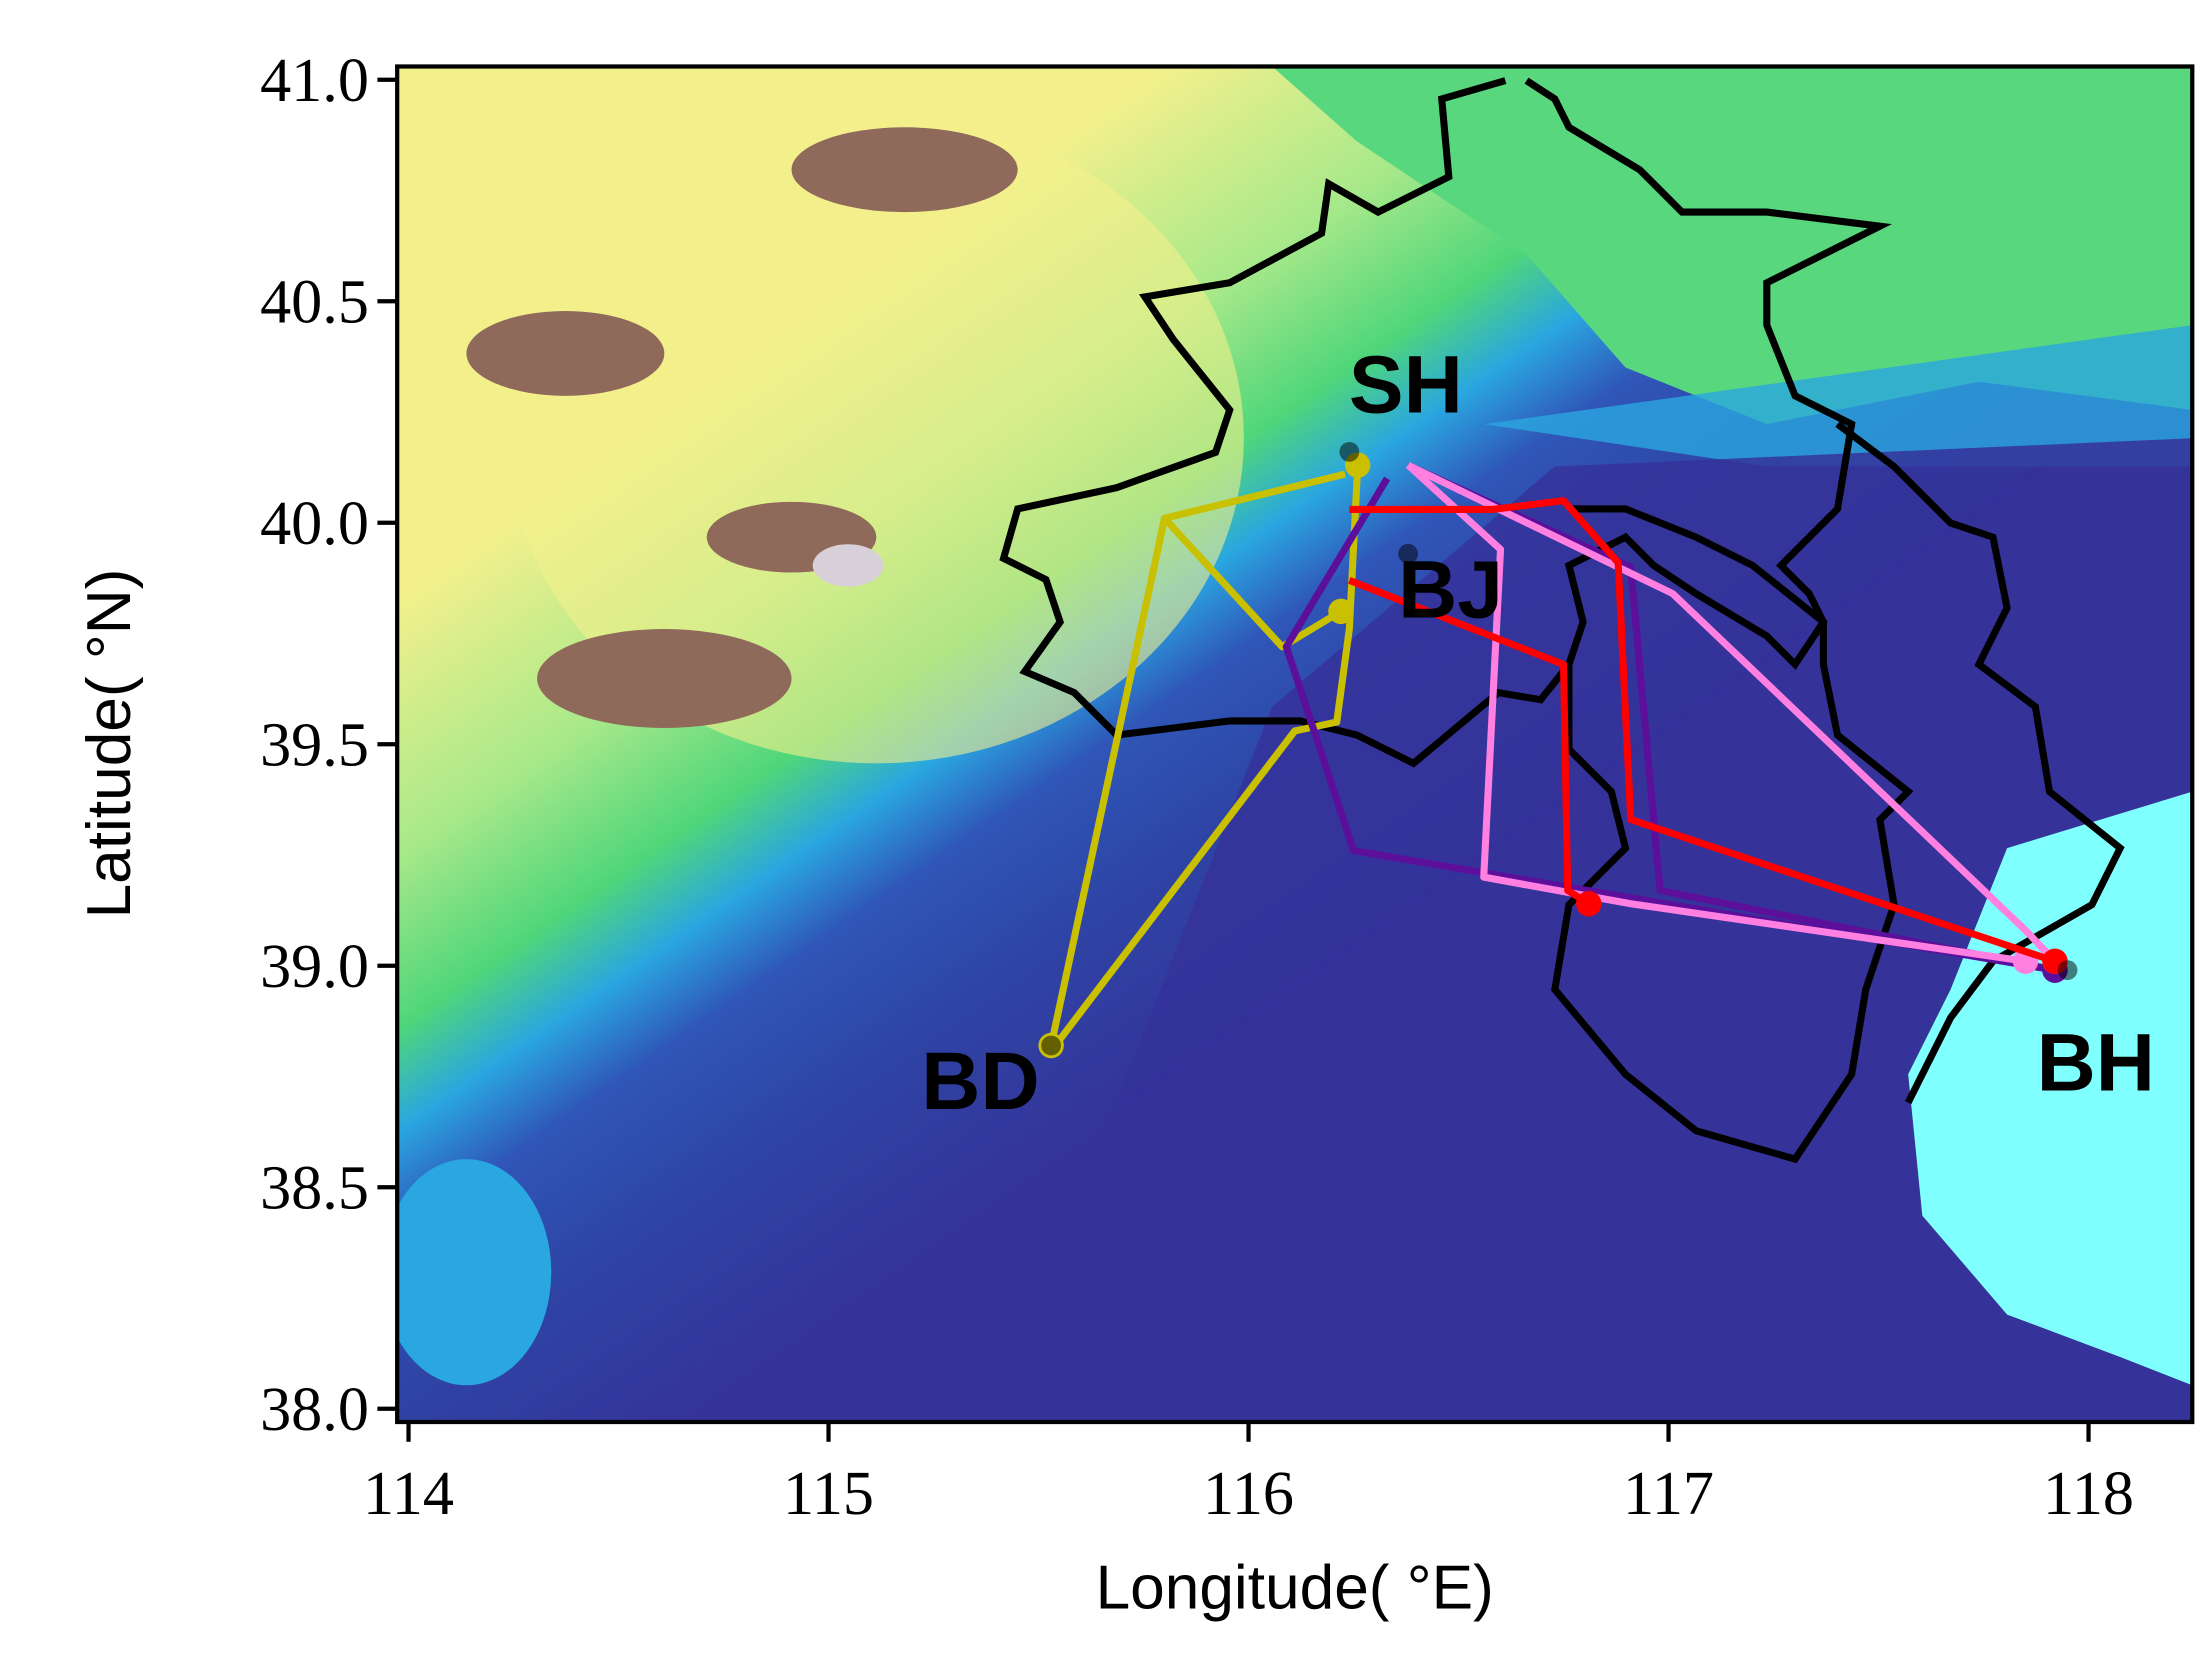  Describe the element at coordinates (1450, 589) in the screenshot. I see `site-label: BJ` at that location.